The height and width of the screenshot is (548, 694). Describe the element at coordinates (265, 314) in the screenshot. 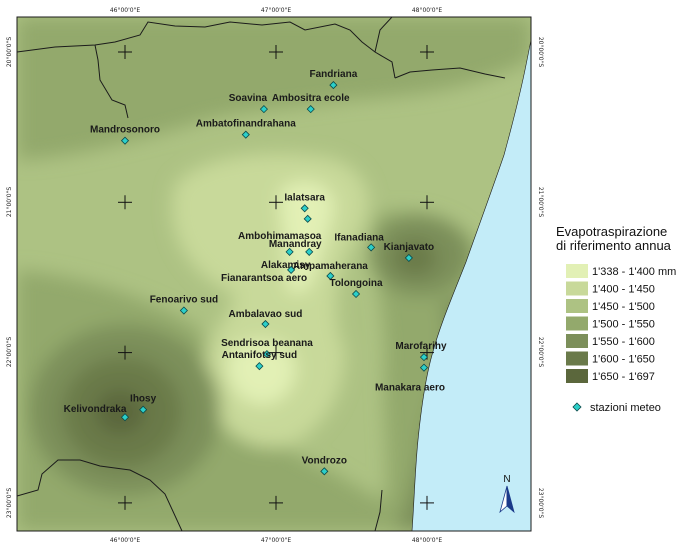

I see `station-label: Ambalavao sud` at that location.